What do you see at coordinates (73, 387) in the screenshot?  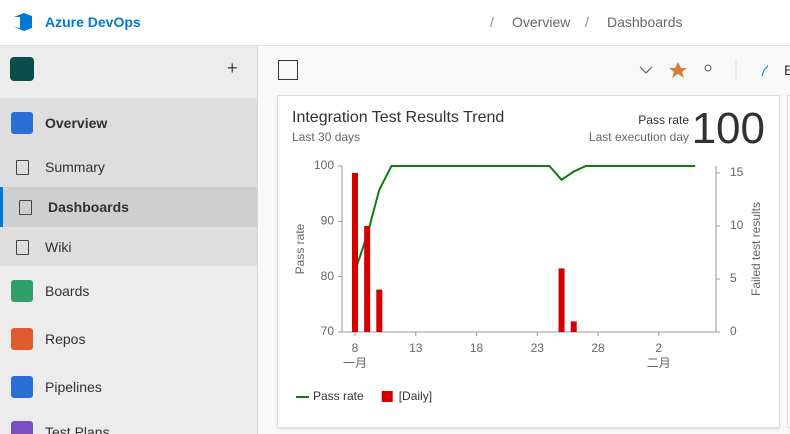 I see `nav-label: Pipelines` at bounding box center [73, 387].